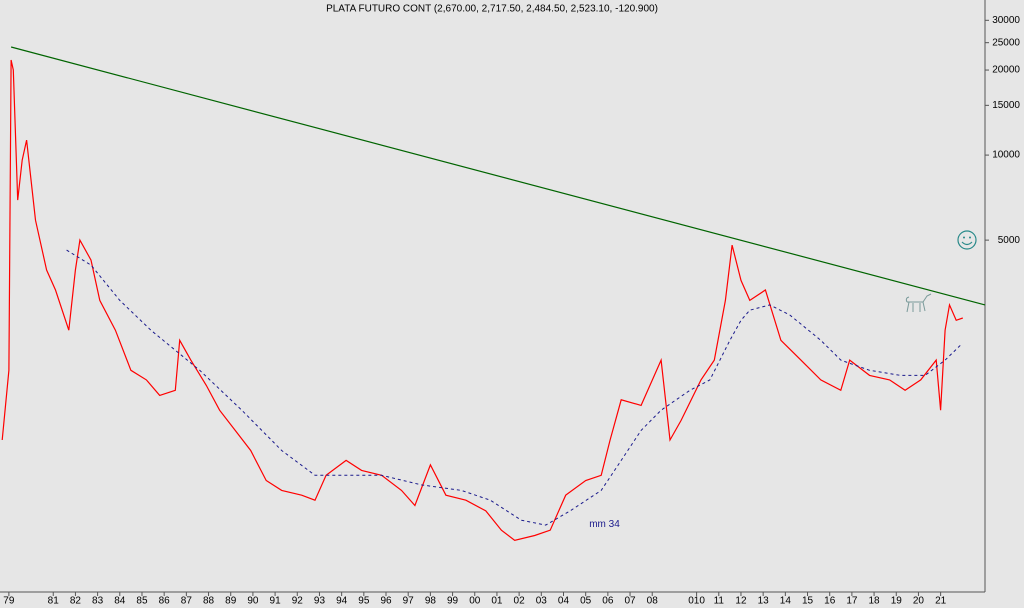 This screenshot has height=608, width=1024. Describe the element at coordinates (98, 601) in the screenshot. I see `x-tick-label: 83` at that location.